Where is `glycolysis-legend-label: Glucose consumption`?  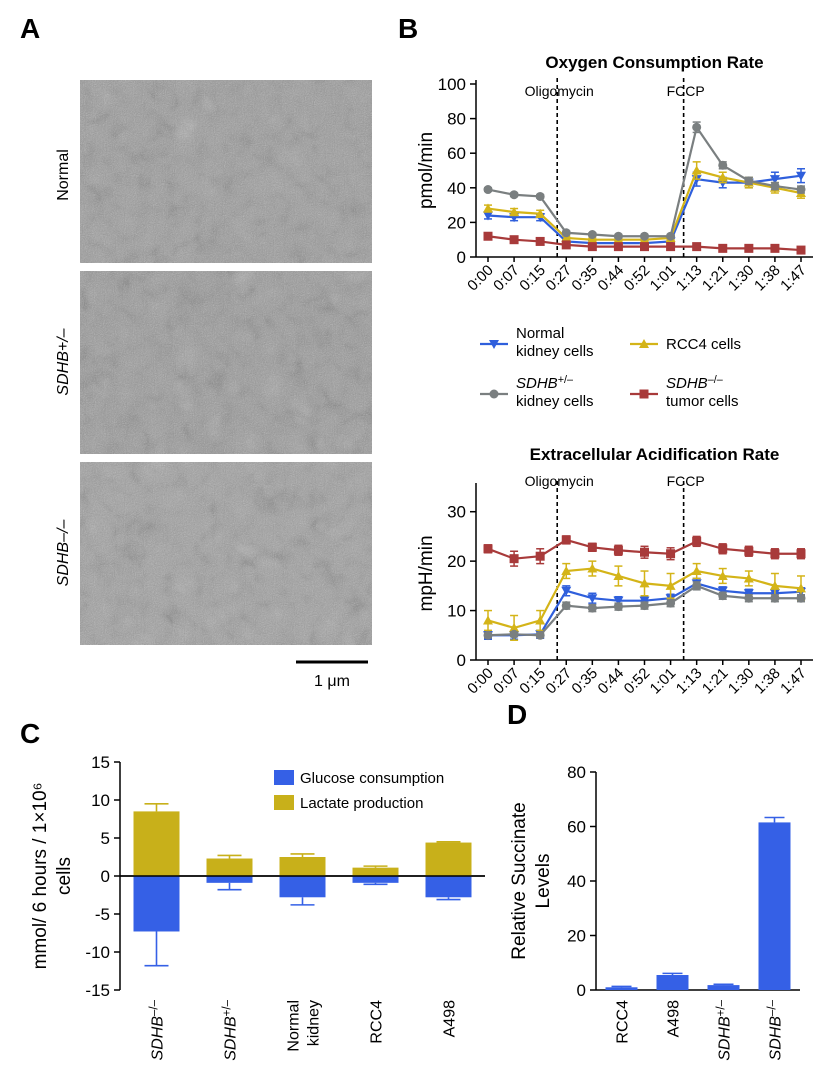
glycolysis-legend-label: Glucose consumption is located at coordinates (372, 778).